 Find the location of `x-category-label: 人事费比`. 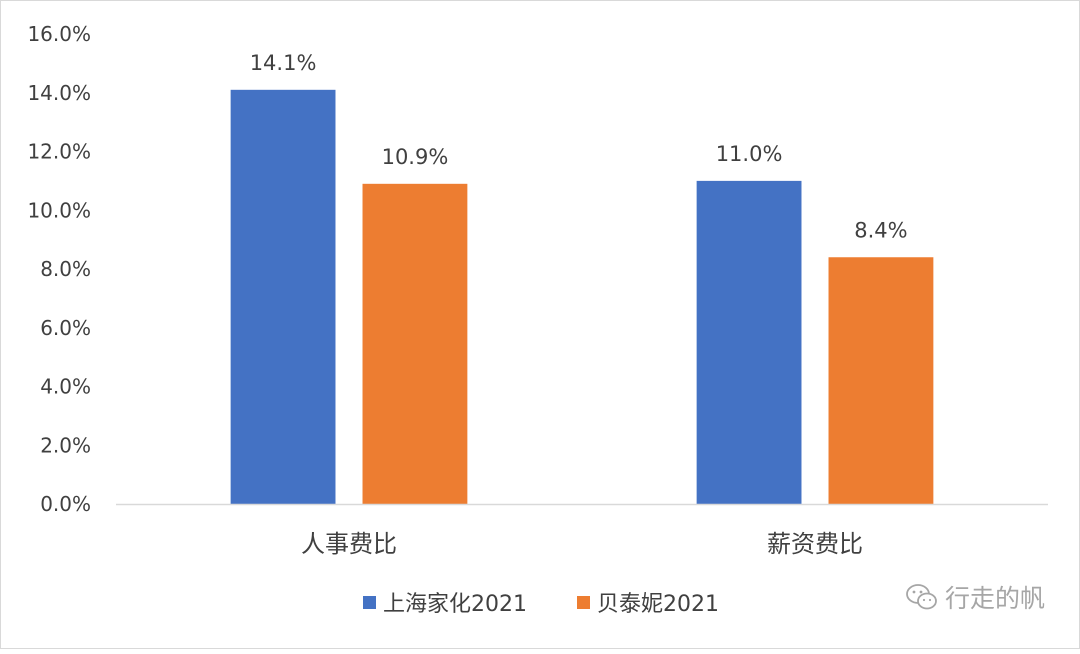

x-category-label: 人事费比 is located at coordinates (349, 544).